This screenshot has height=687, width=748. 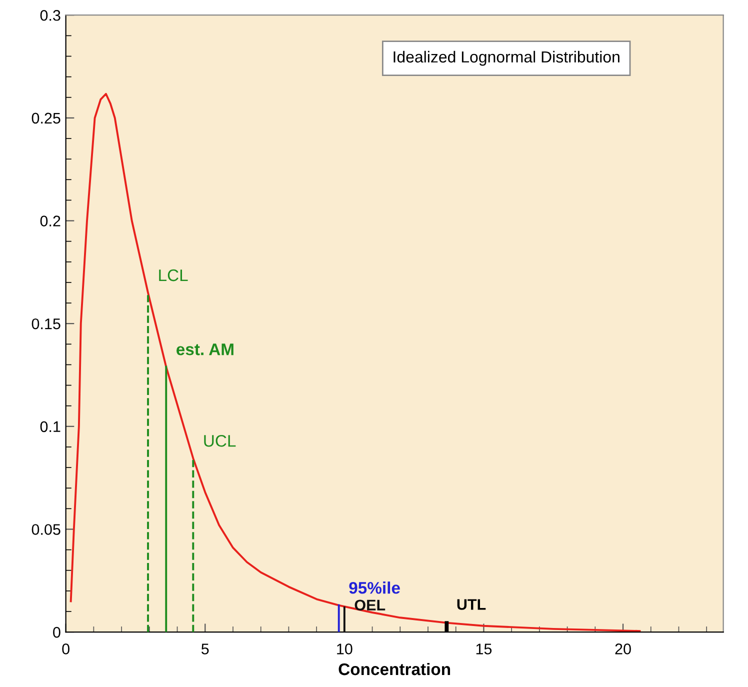 What do you see at coordinates (394, 669) in the screenshot?
I see `x-axis-title: Concentration` at bounding box center [394, 669].